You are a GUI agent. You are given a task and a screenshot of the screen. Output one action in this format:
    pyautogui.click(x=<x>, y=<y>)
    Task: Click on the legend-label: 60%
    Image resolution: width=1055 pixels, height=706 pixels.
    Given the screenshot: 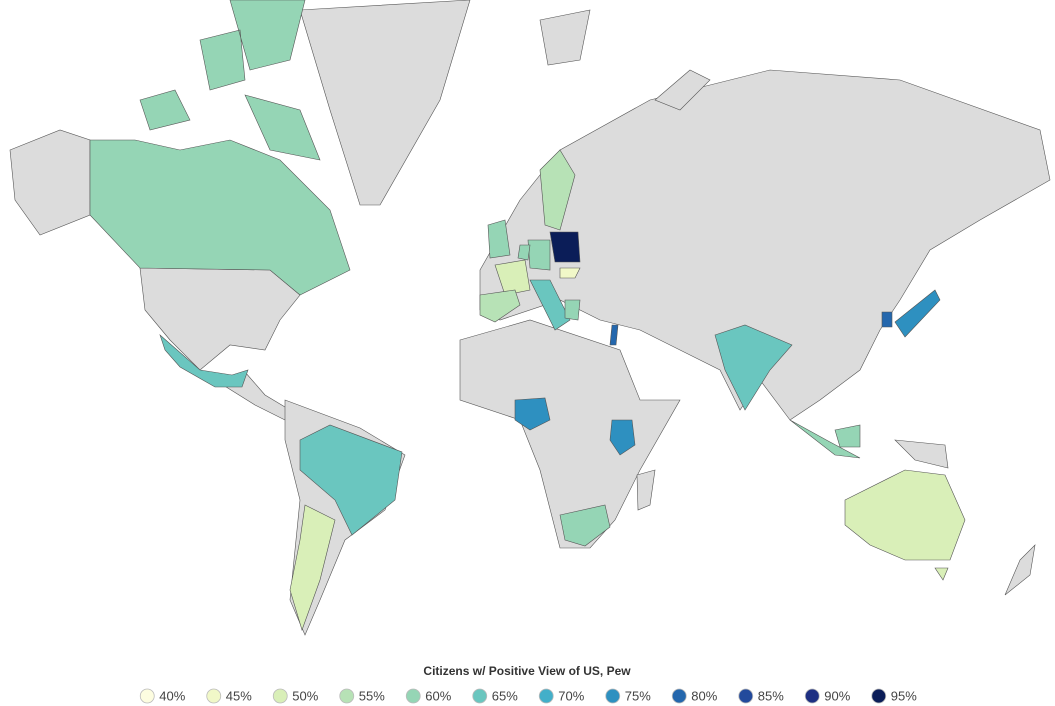 What is the action you would take?
    pyautogui.click(x=438, y=695)
    